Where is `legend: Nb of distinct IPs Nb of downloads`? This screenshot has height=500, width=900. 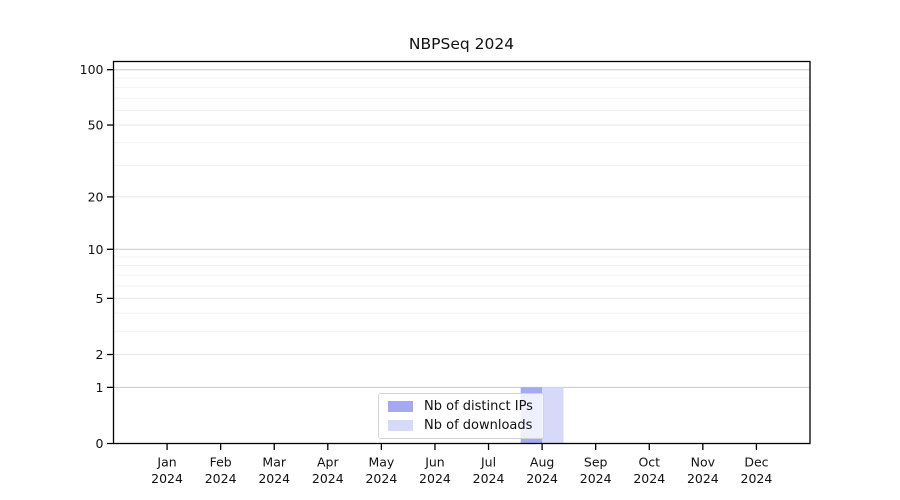 legend: Nb of distinct IPs Nb of downloads is located at coordinates (461, 416).